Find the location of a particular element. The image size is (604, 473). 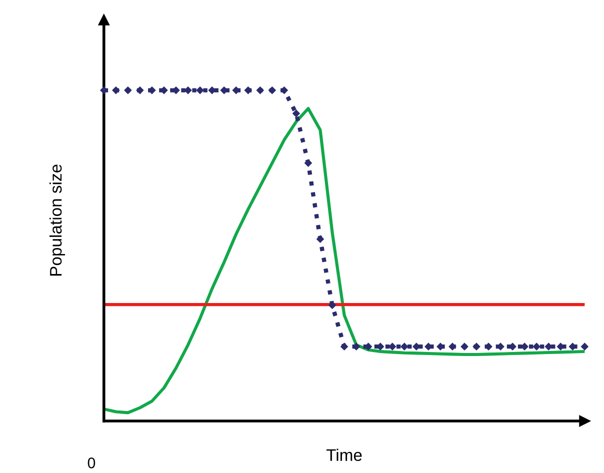

text: 0 is located at coordinates (92, 463).